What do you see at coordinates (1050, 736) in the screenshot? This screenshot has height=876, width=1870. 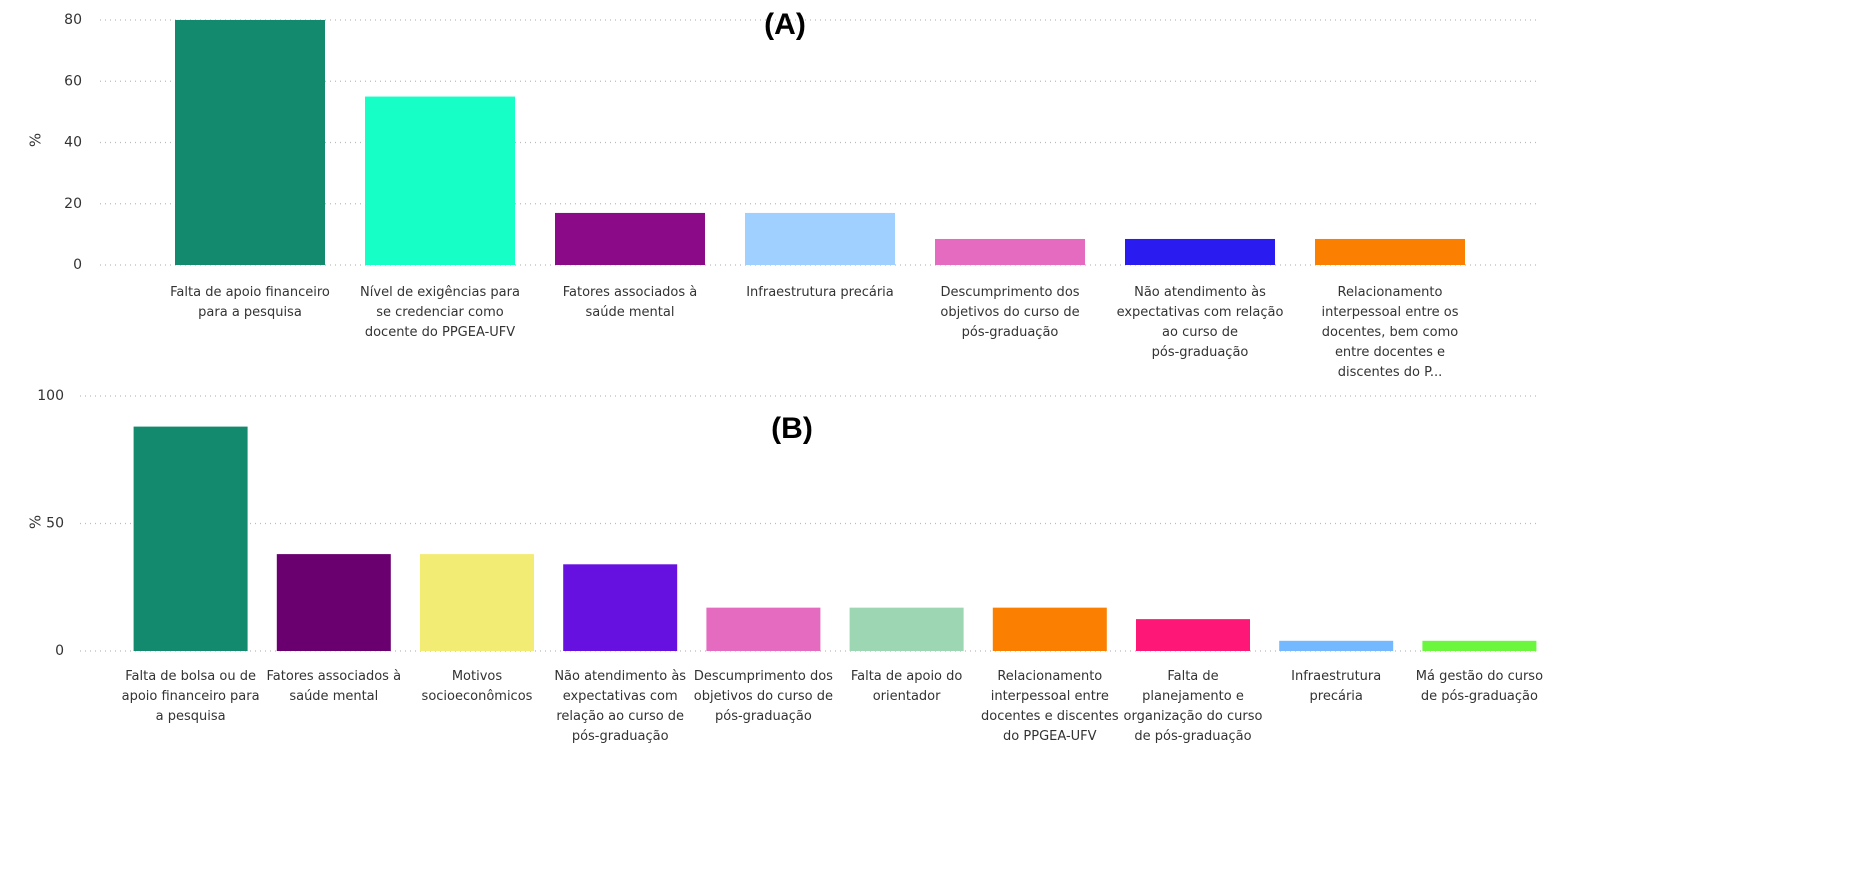 I see `label-line: do PPGEA-UFV` at bounding box center [1050, 736].